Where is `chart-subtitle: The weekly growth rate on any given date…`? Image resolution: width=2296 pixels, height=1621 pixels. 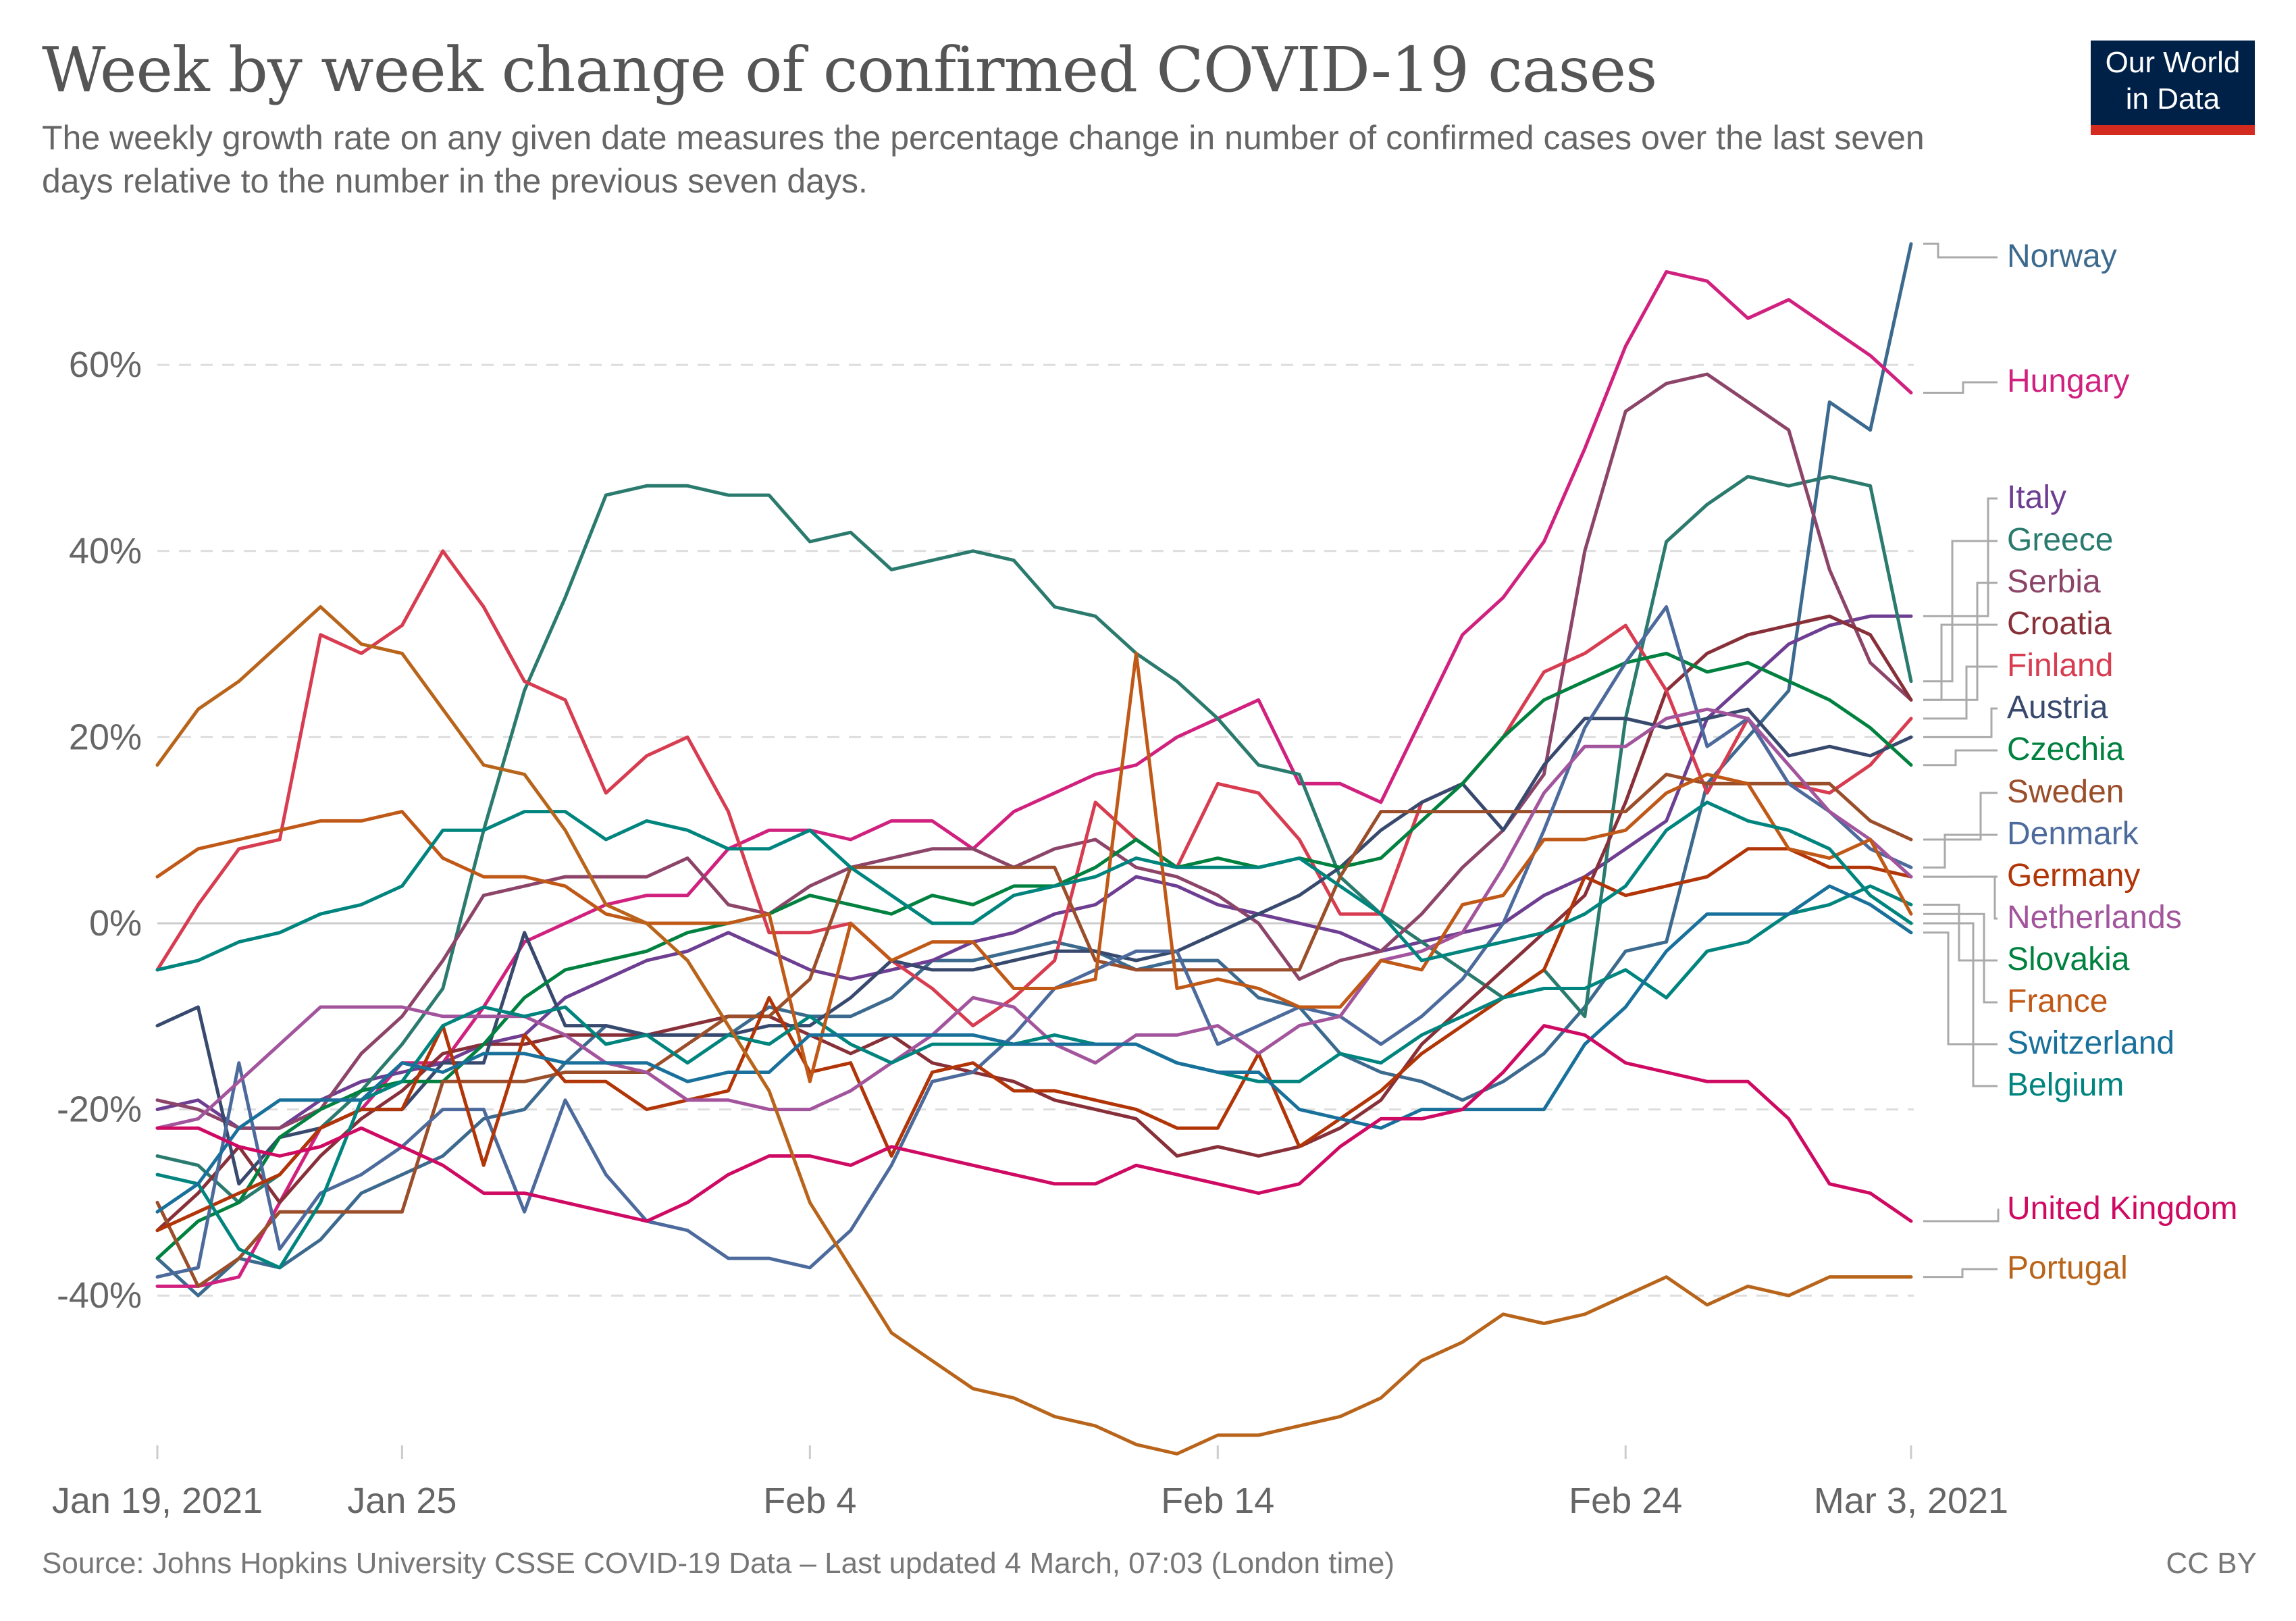
chart-subtitle: The weekly growth rate on any given date… is located at coordinates (984, 159).